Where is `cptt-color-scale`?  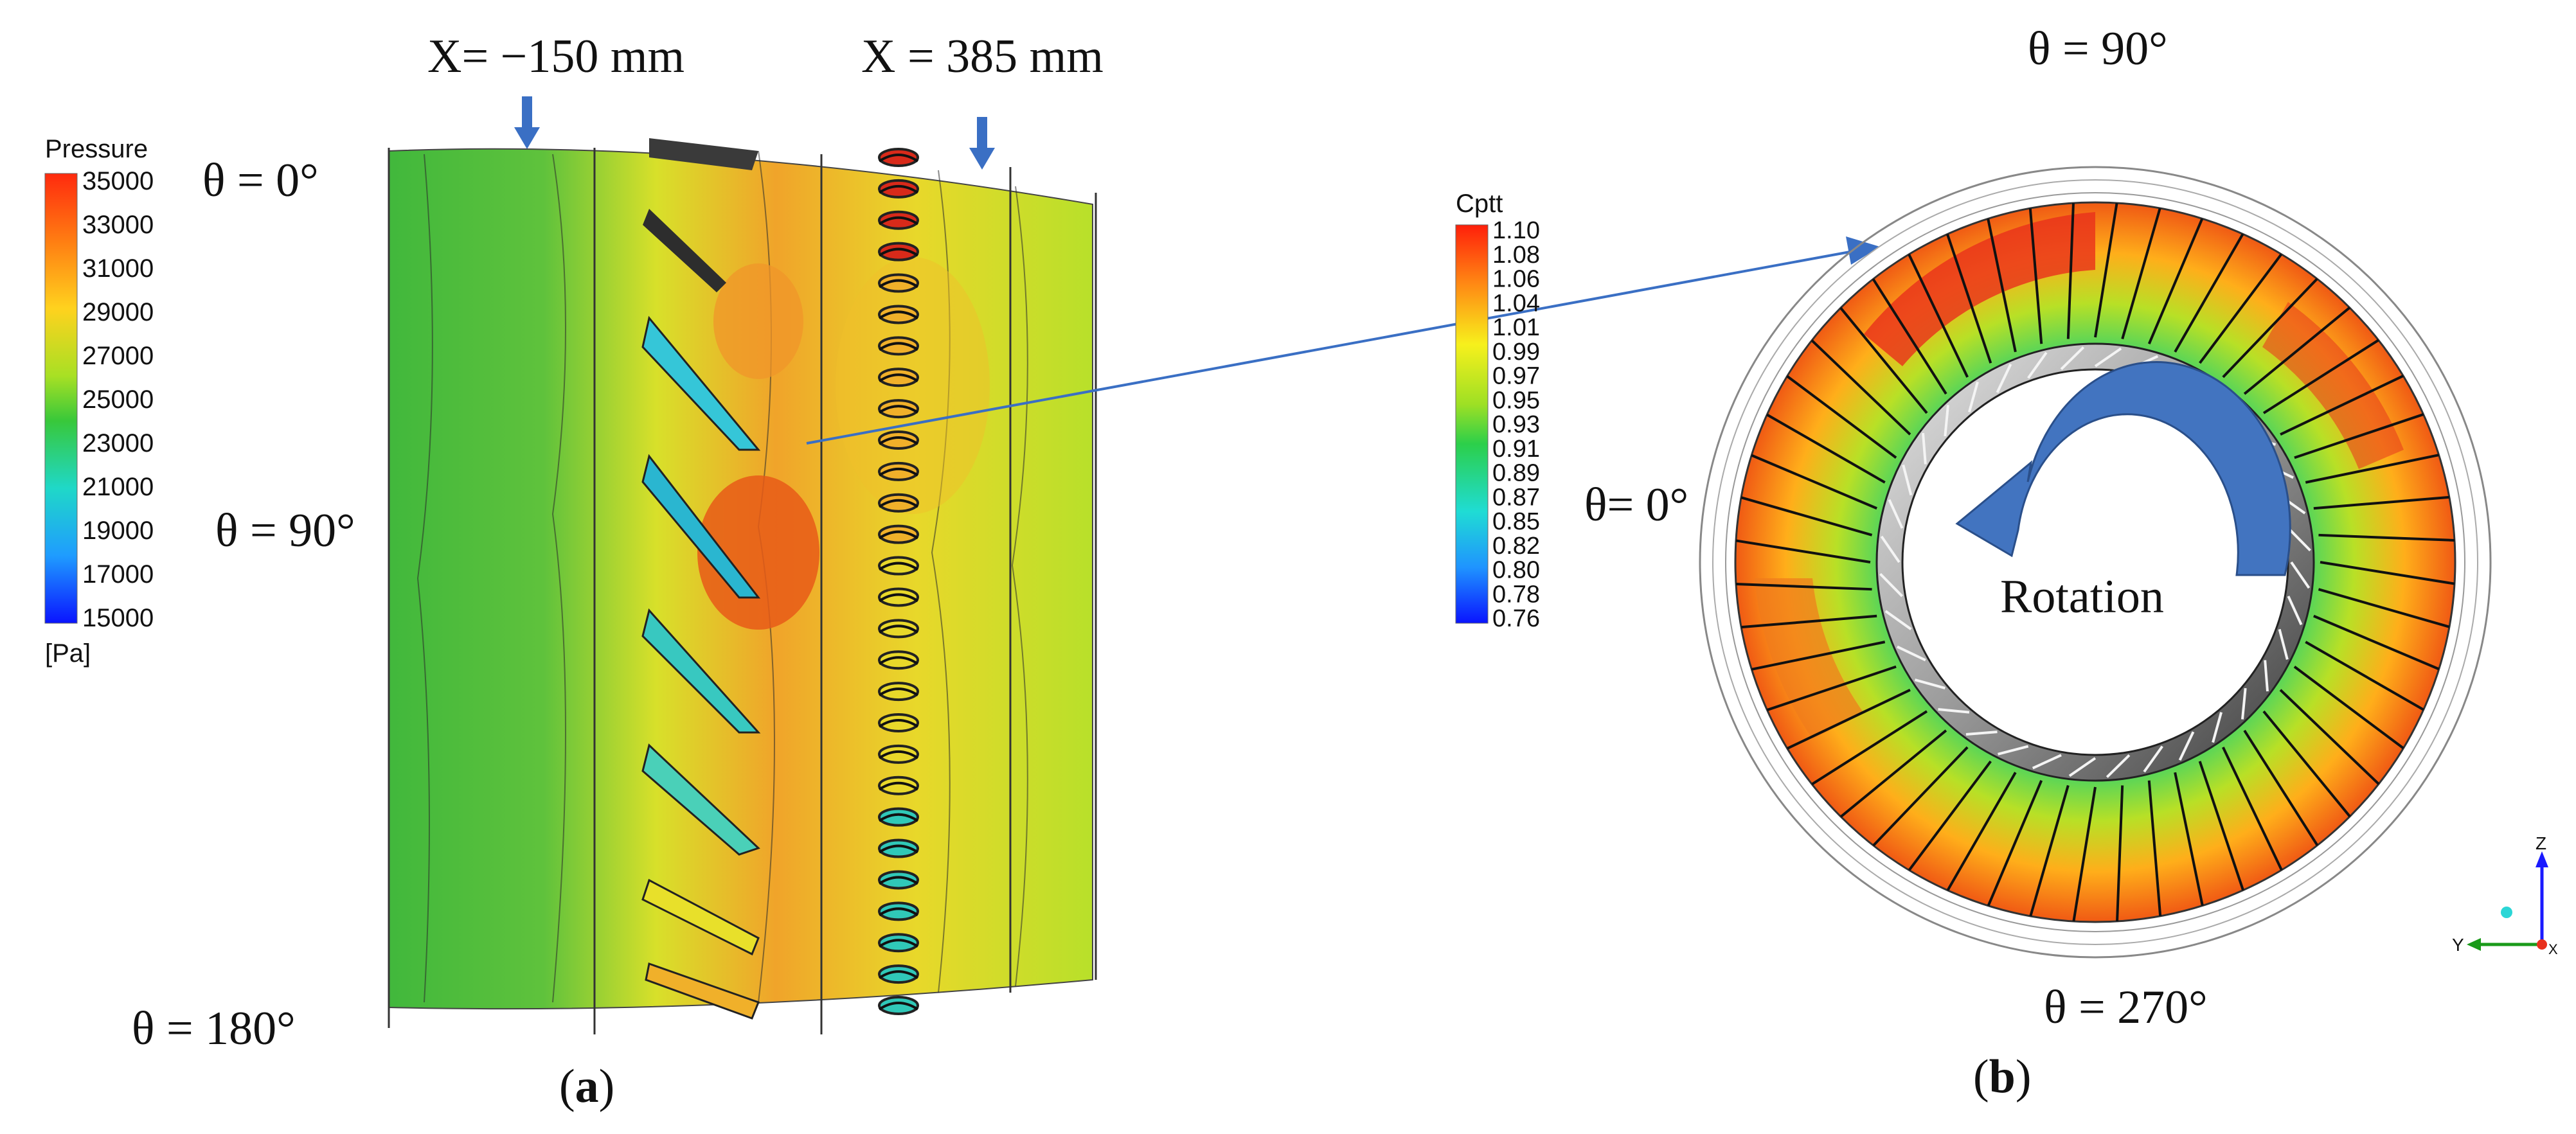
cptt-color-scale is located at coordinates (1472, 424).